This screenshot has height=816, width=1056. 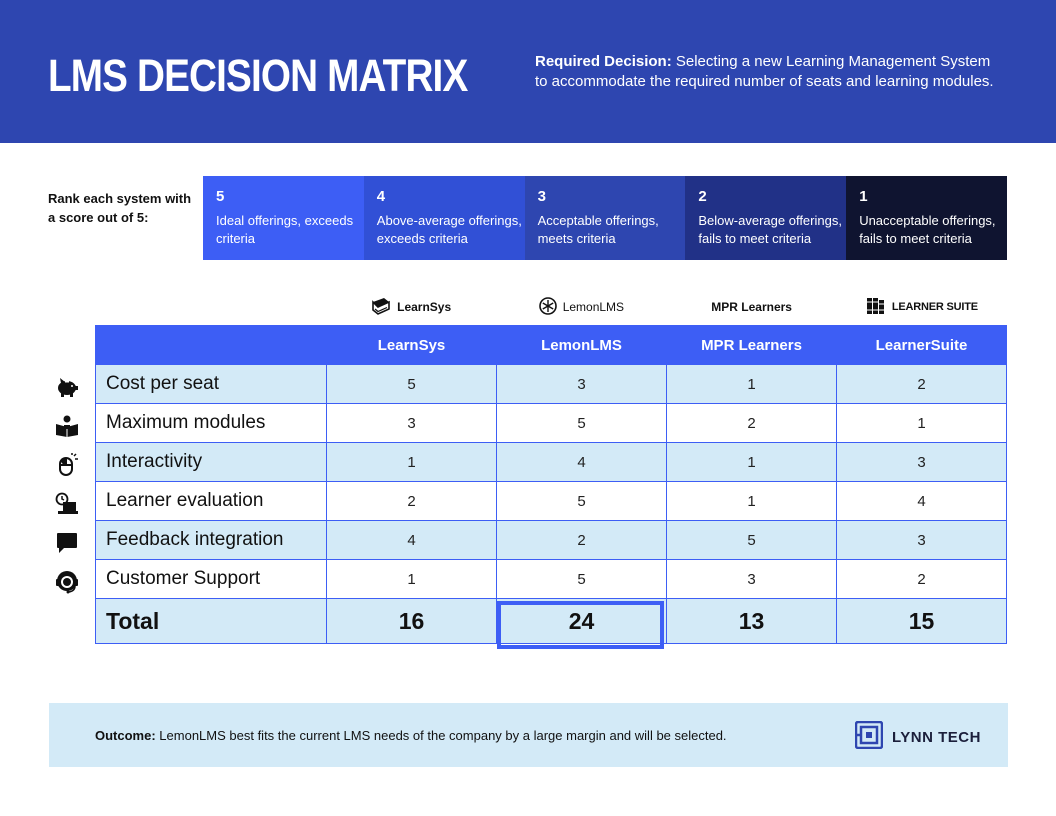 I want to click on table-row: Learner evaluation 2 5 1 4, so click(x=551, y=501).